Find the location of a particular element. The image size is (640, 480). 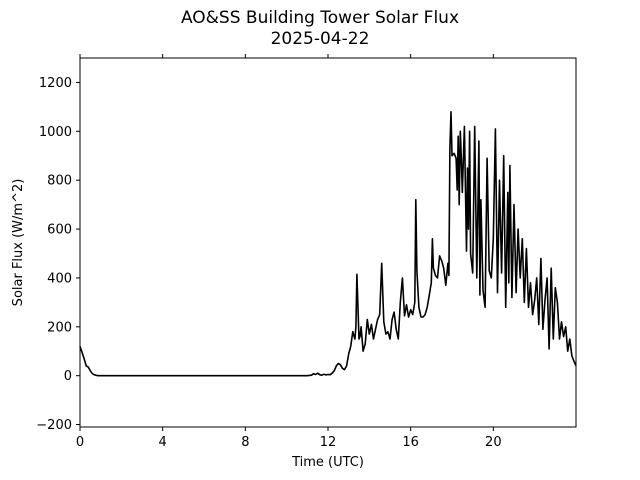

y-tick-label: 0 is located at coordinates (68, 376).